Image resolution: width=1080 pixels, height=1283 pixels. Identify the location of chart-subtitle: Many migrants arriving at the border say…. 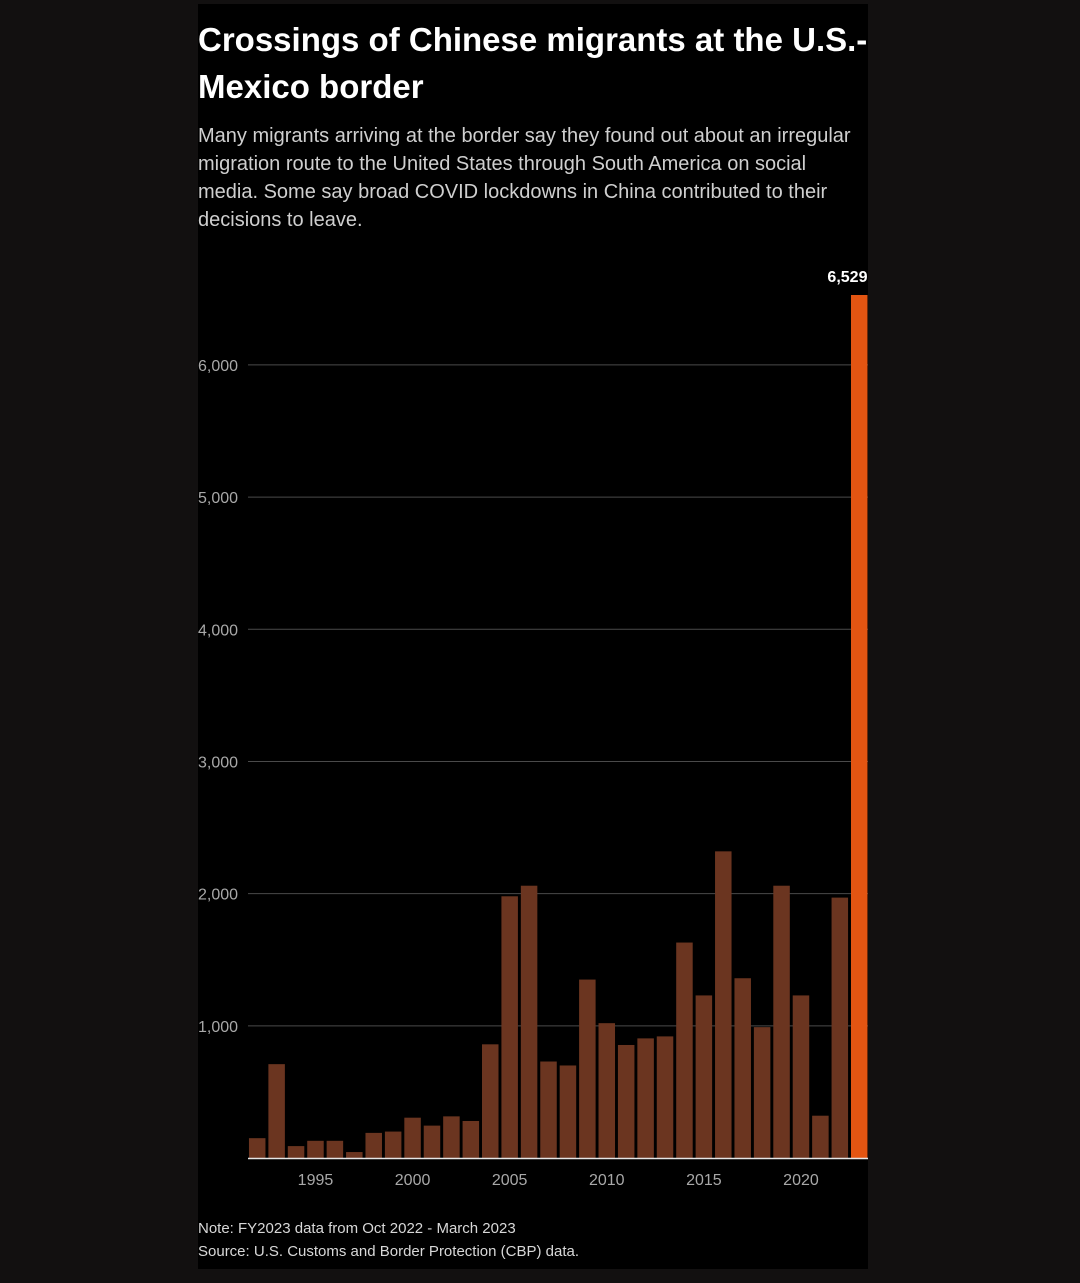
(524, 178).